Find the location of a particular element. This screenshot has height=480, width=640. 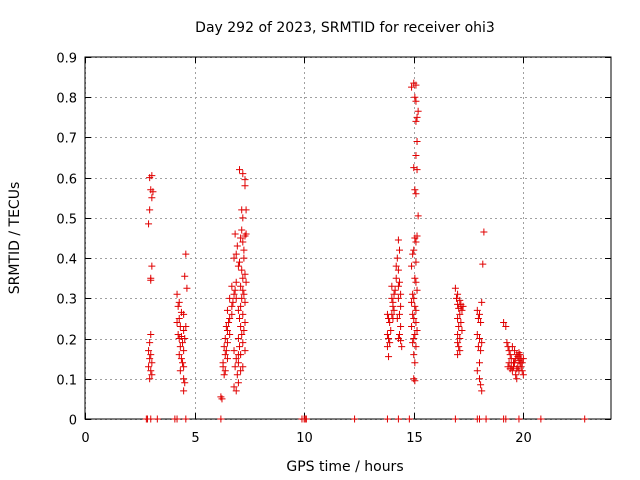

y-tick-label: 0.7 is located at coordinates (66, 139).